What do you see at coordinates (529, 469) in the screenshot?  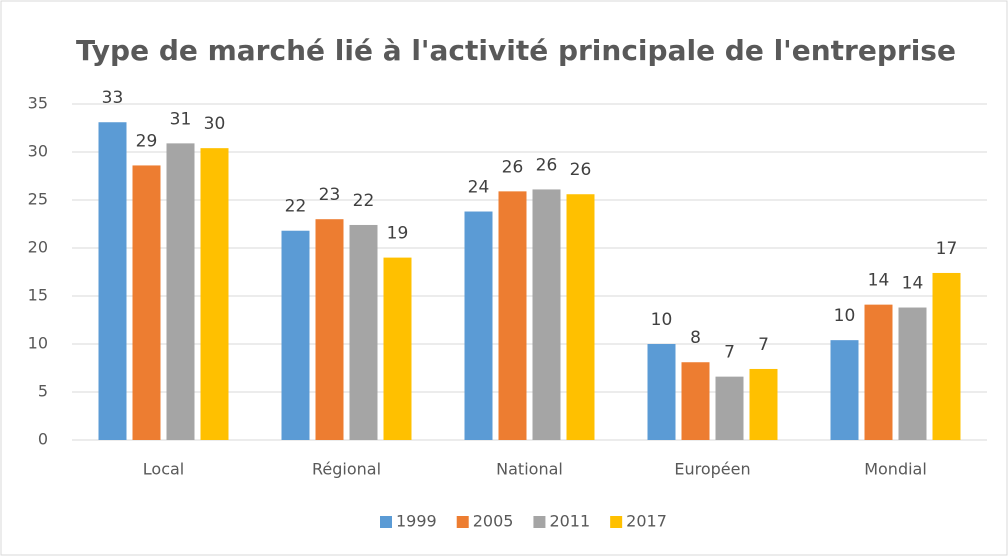 I see `x-tick-label: National` at bounding box center [529, 469].